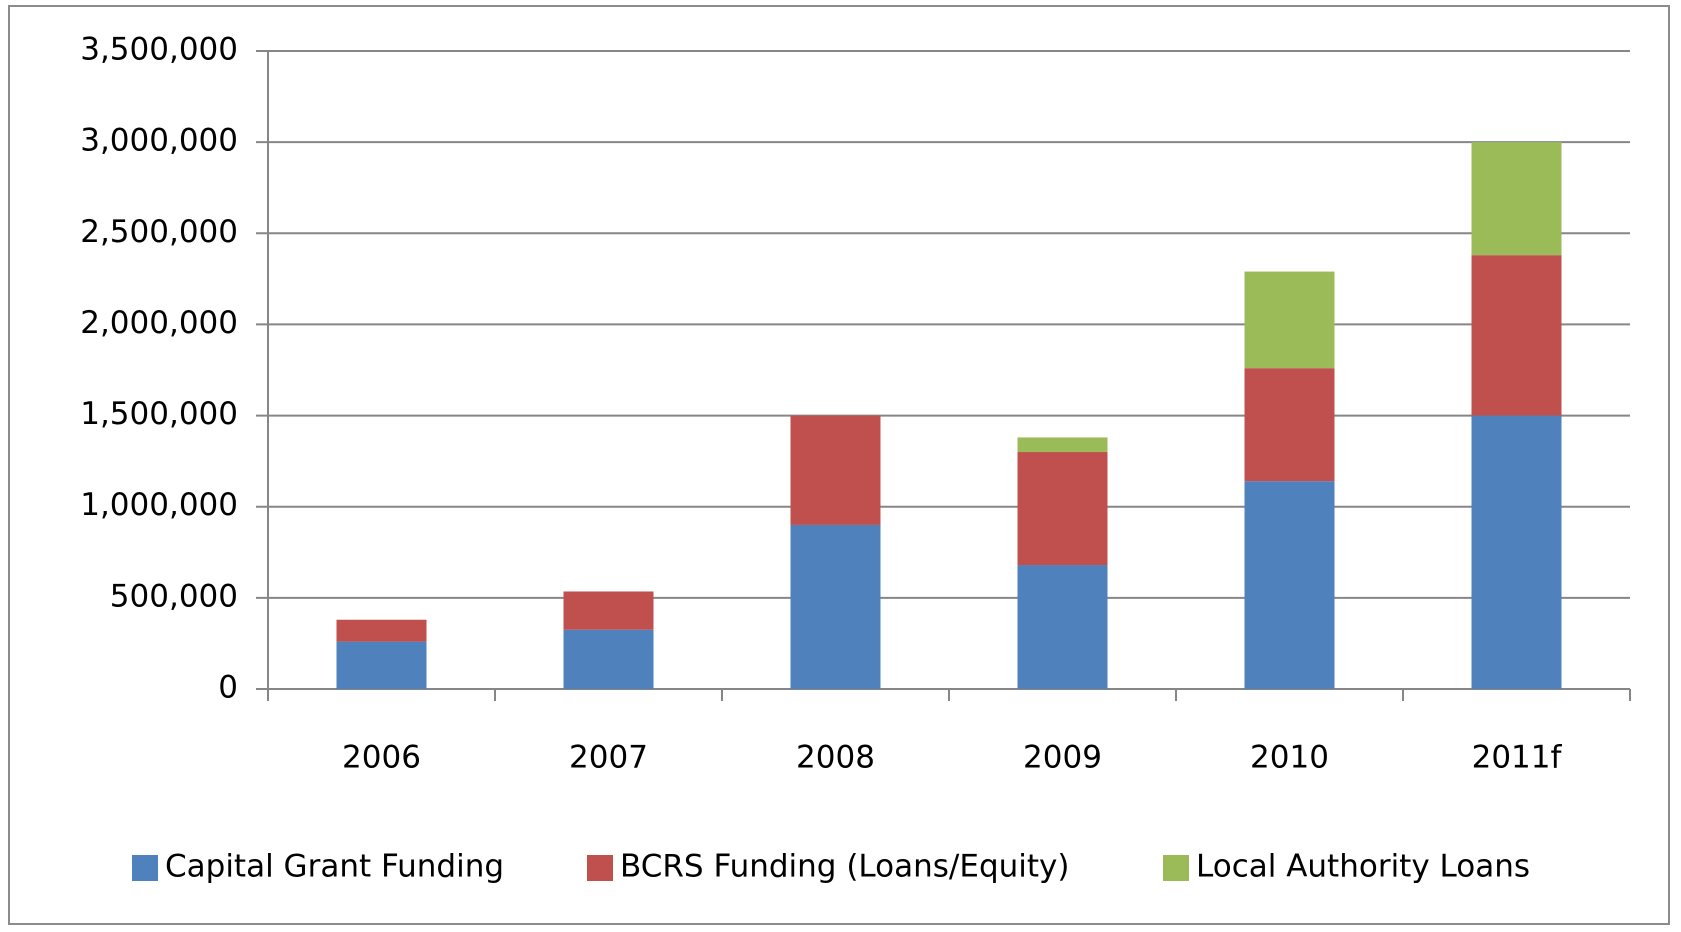  What do you see at coordinates (381, 758) in the screenshot?
I see `x-tick-label: 2006` at bounding box center [381, 758].